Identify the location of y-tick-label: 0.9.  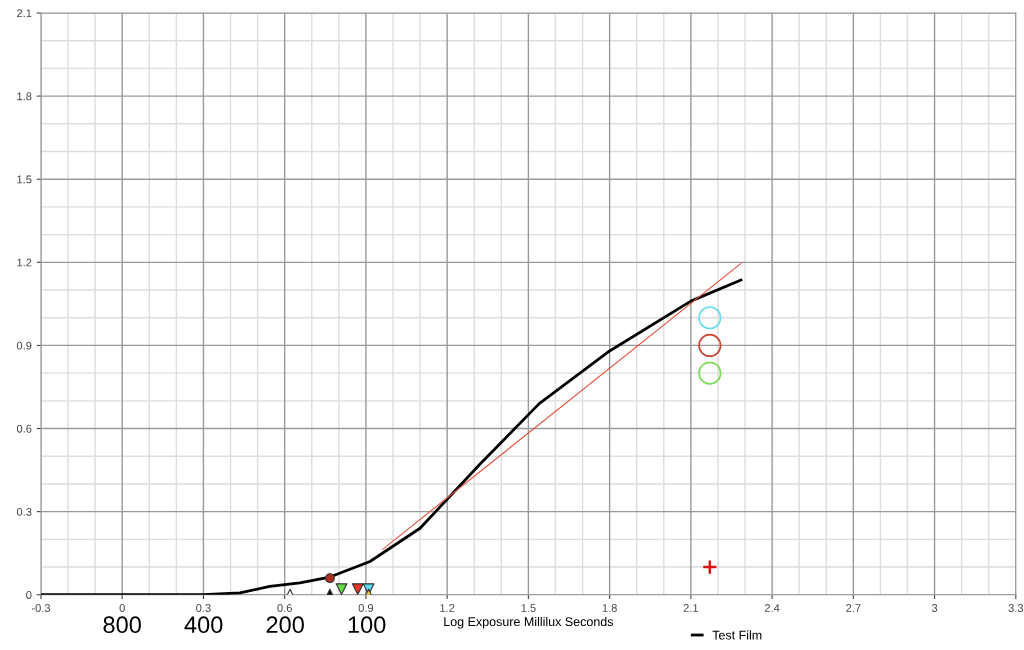
(24, 345).